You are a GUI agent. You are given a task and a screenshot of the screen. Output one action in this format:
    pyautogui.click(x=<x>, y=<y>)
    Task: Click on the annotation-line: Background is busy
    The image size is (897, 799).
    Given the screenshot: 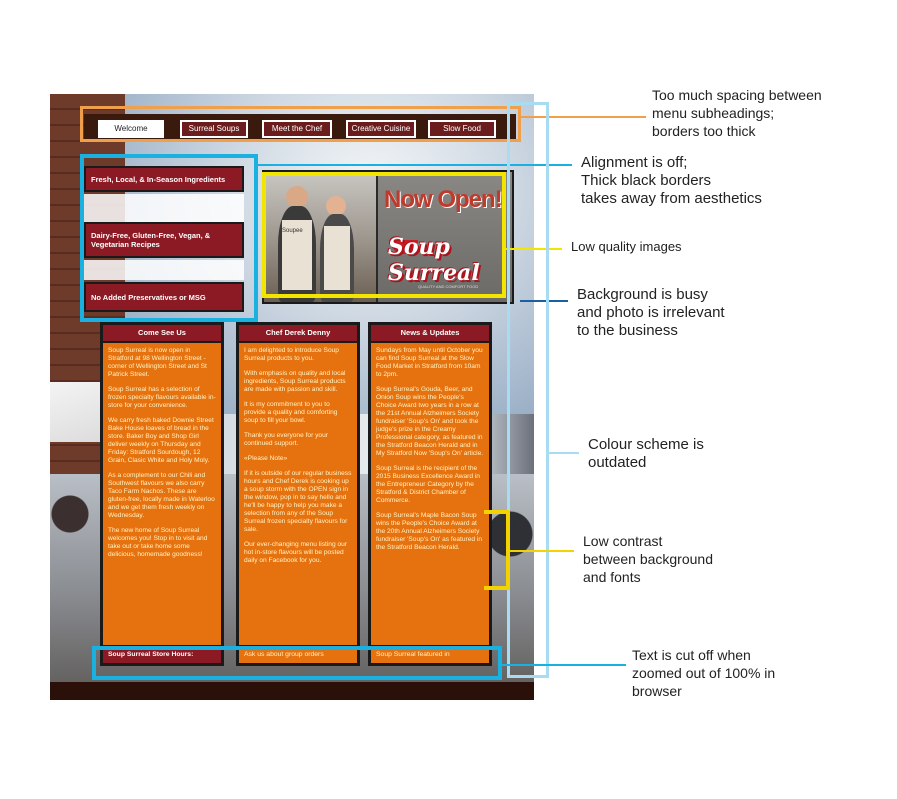 What is the action you would take?
    pyautogui.click(x=642, y=294)
    